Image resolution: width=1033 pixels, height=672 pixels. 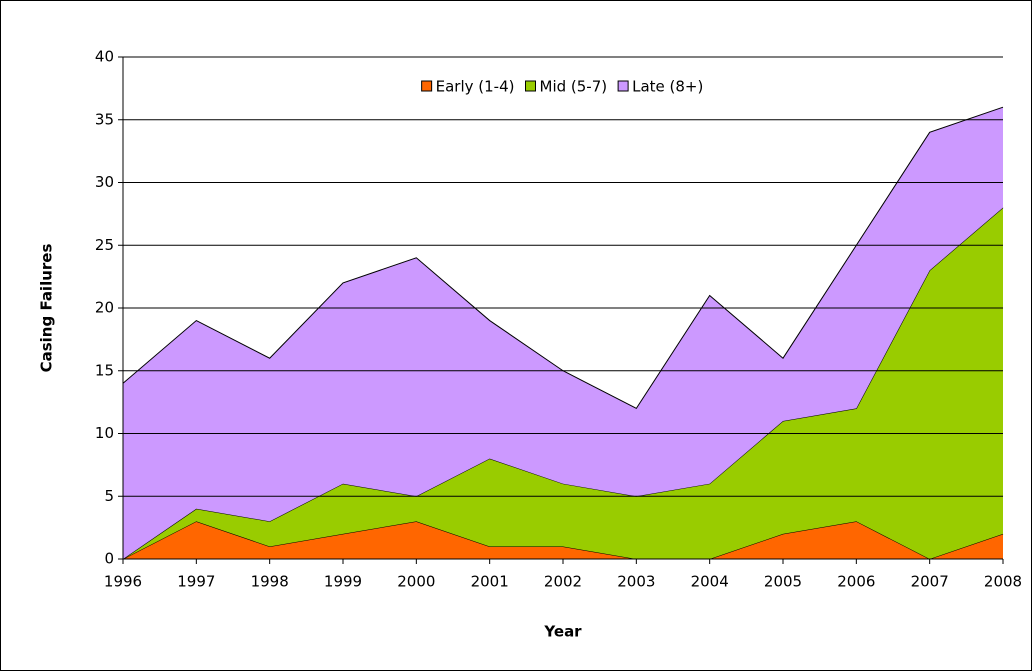 I want to click on y-tick-label: 5, so click(x=109, y=496).